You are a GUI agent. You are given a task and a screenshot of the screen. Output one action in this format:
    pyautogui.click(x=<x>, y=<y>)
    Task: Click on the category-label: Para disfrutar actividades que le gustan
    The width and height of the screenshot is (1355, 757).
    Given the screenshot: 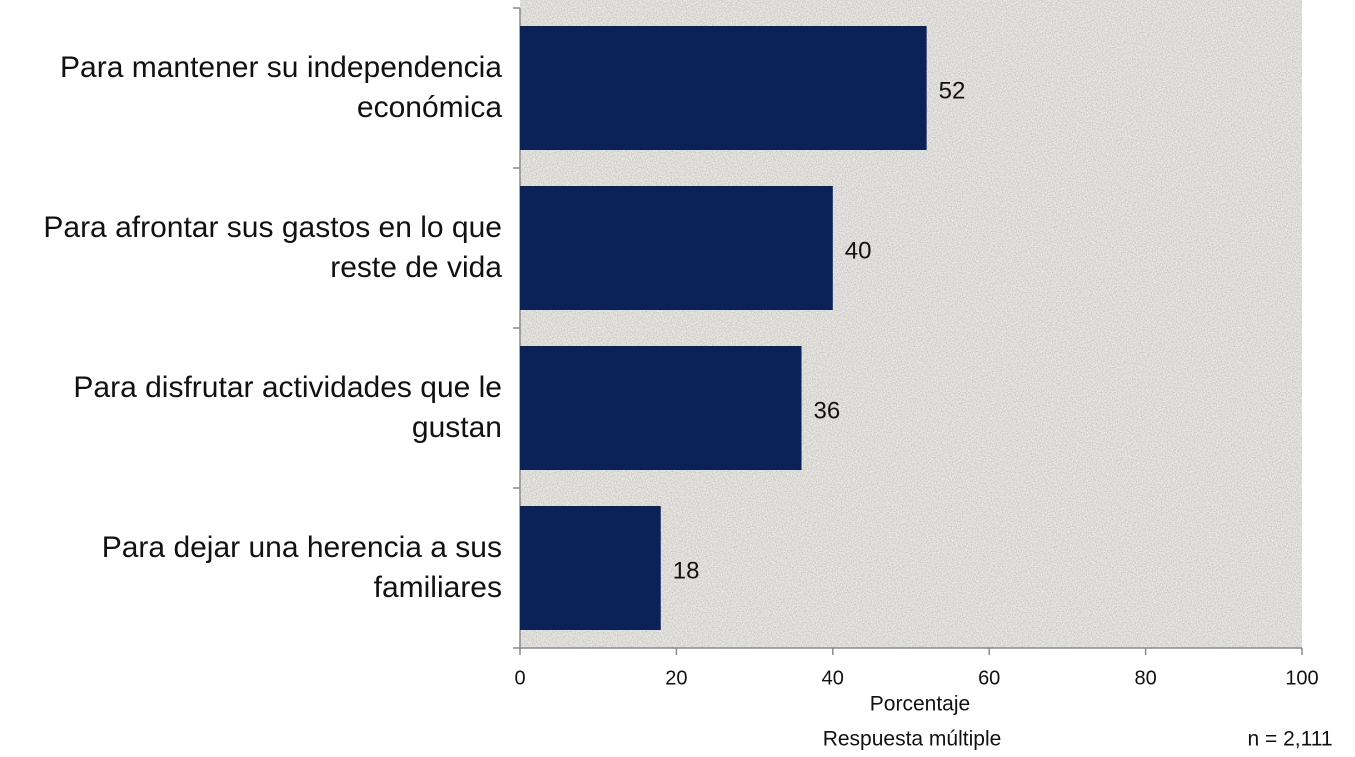 What is the action you would take?
    pyautogui.click(x=287, y=407)
    